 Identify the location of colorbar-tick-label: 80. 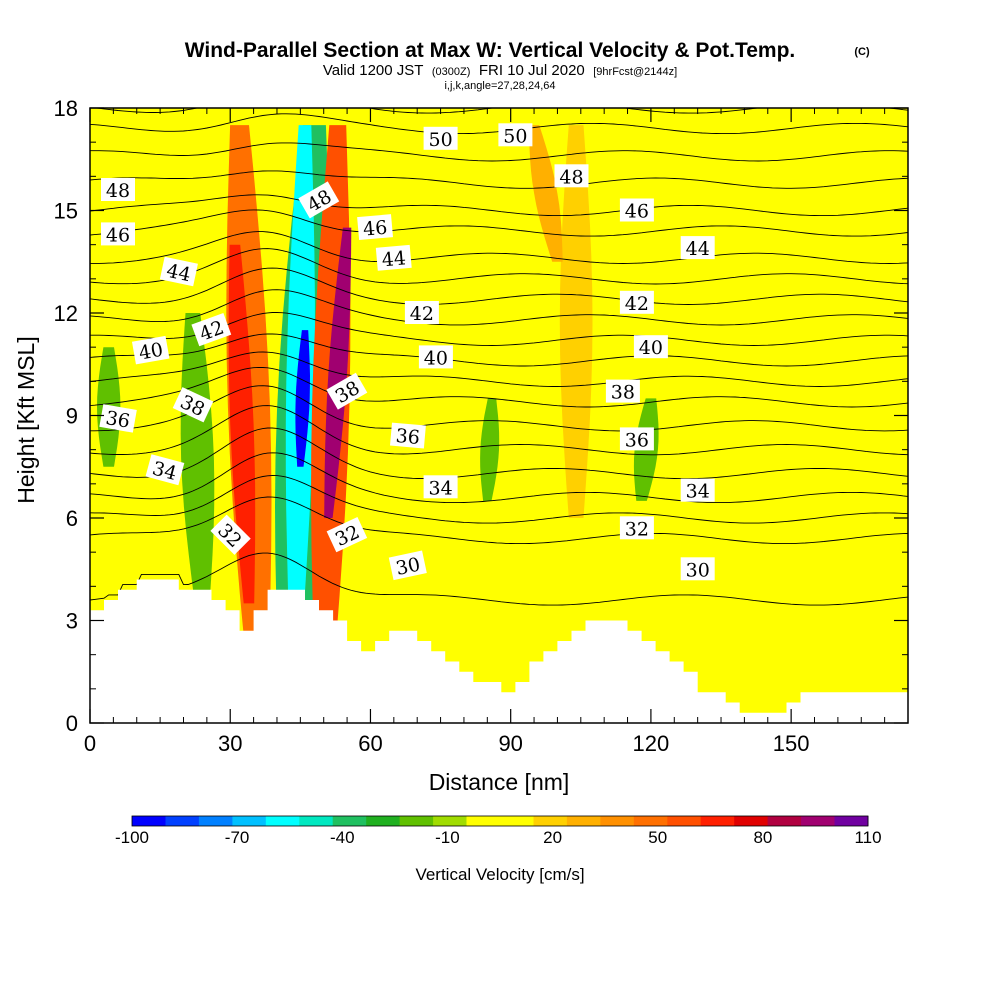
(762, 837).